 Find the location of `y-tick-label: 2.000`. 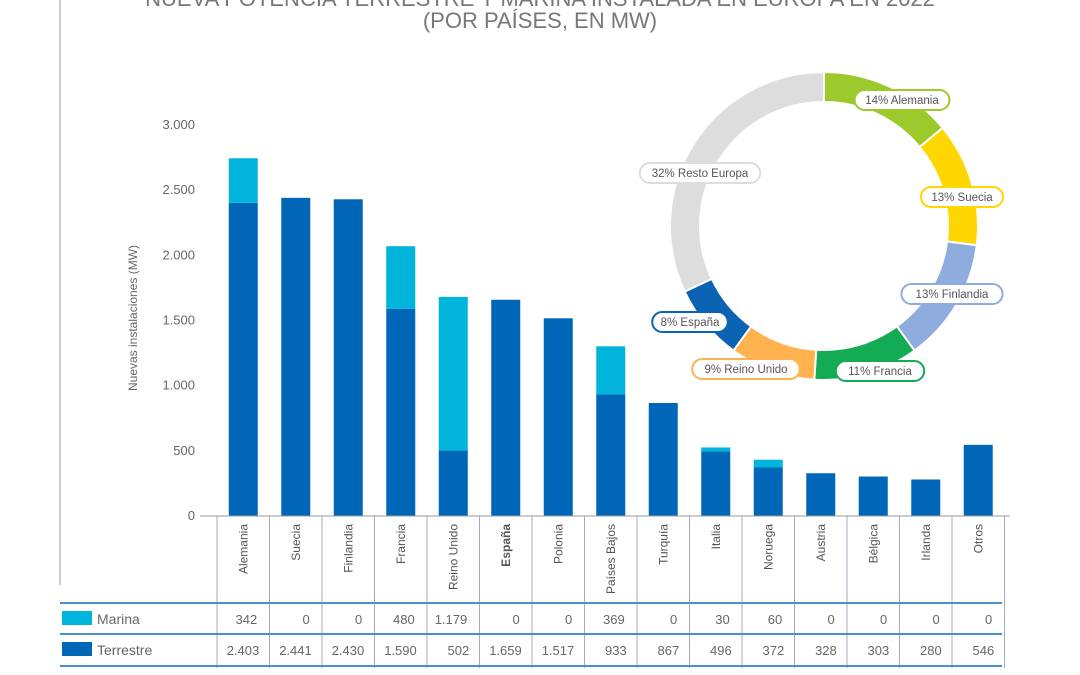

y-tick-label: 2.000 is located at coordinates (178, 254).